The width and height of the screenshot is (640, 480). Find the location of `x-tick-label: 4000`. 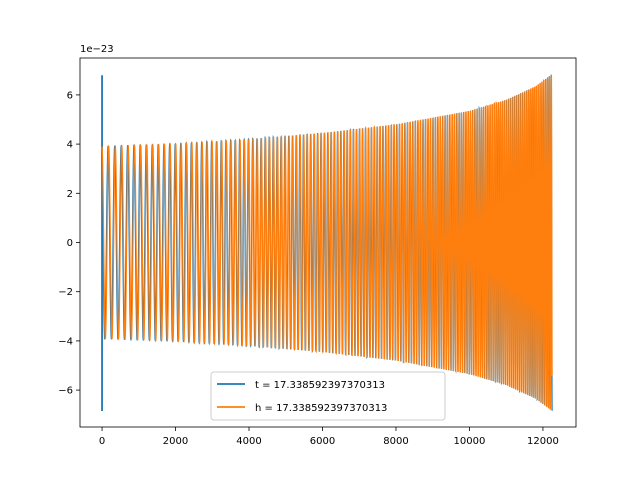

x-tick-label: 4000 is located at coordinates (248, 441).